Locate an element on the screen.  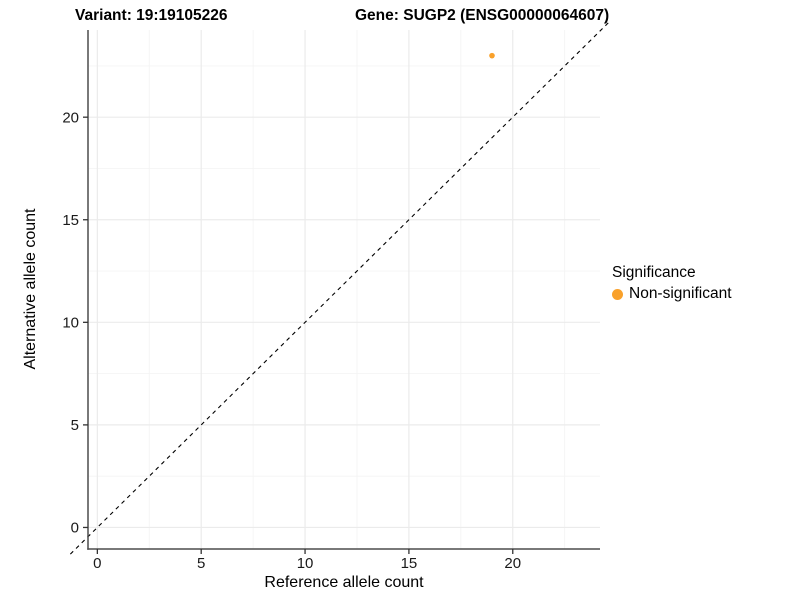
x-axis-title: Reference allele count is located at coordinates (344, 582).